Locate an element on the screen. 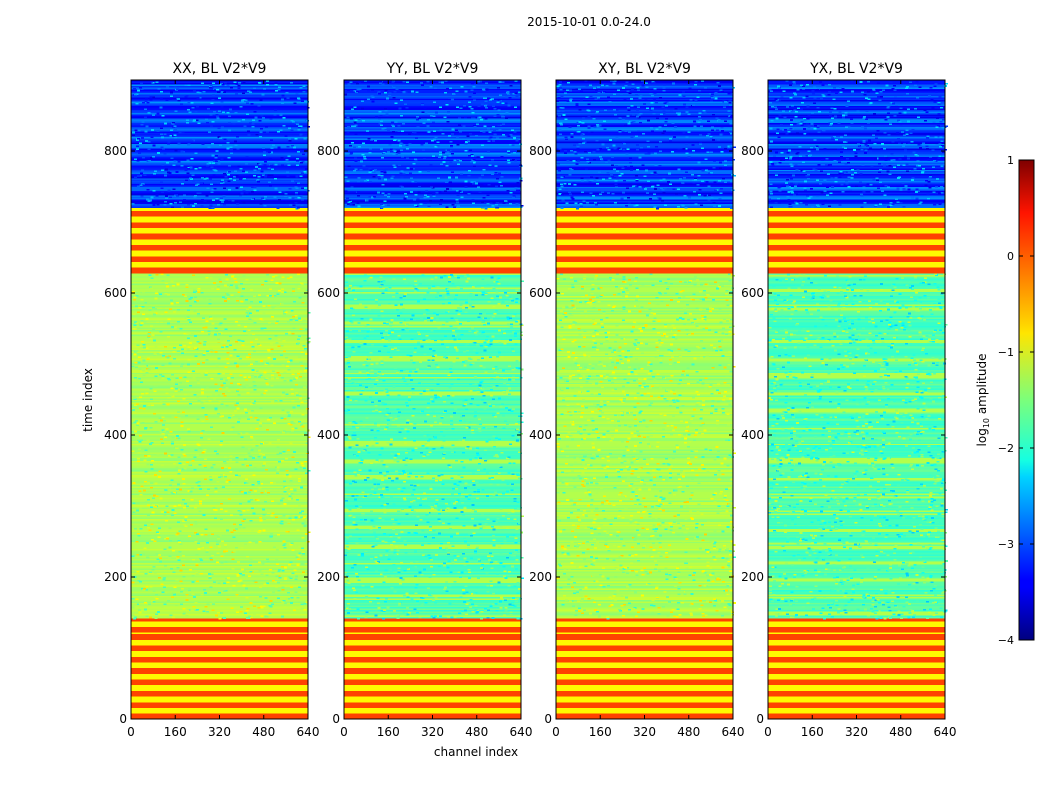 The height and width of the screenshot is (800, 1050). colorbar-label-tail: amplitude is located at coordinates (982, 386).